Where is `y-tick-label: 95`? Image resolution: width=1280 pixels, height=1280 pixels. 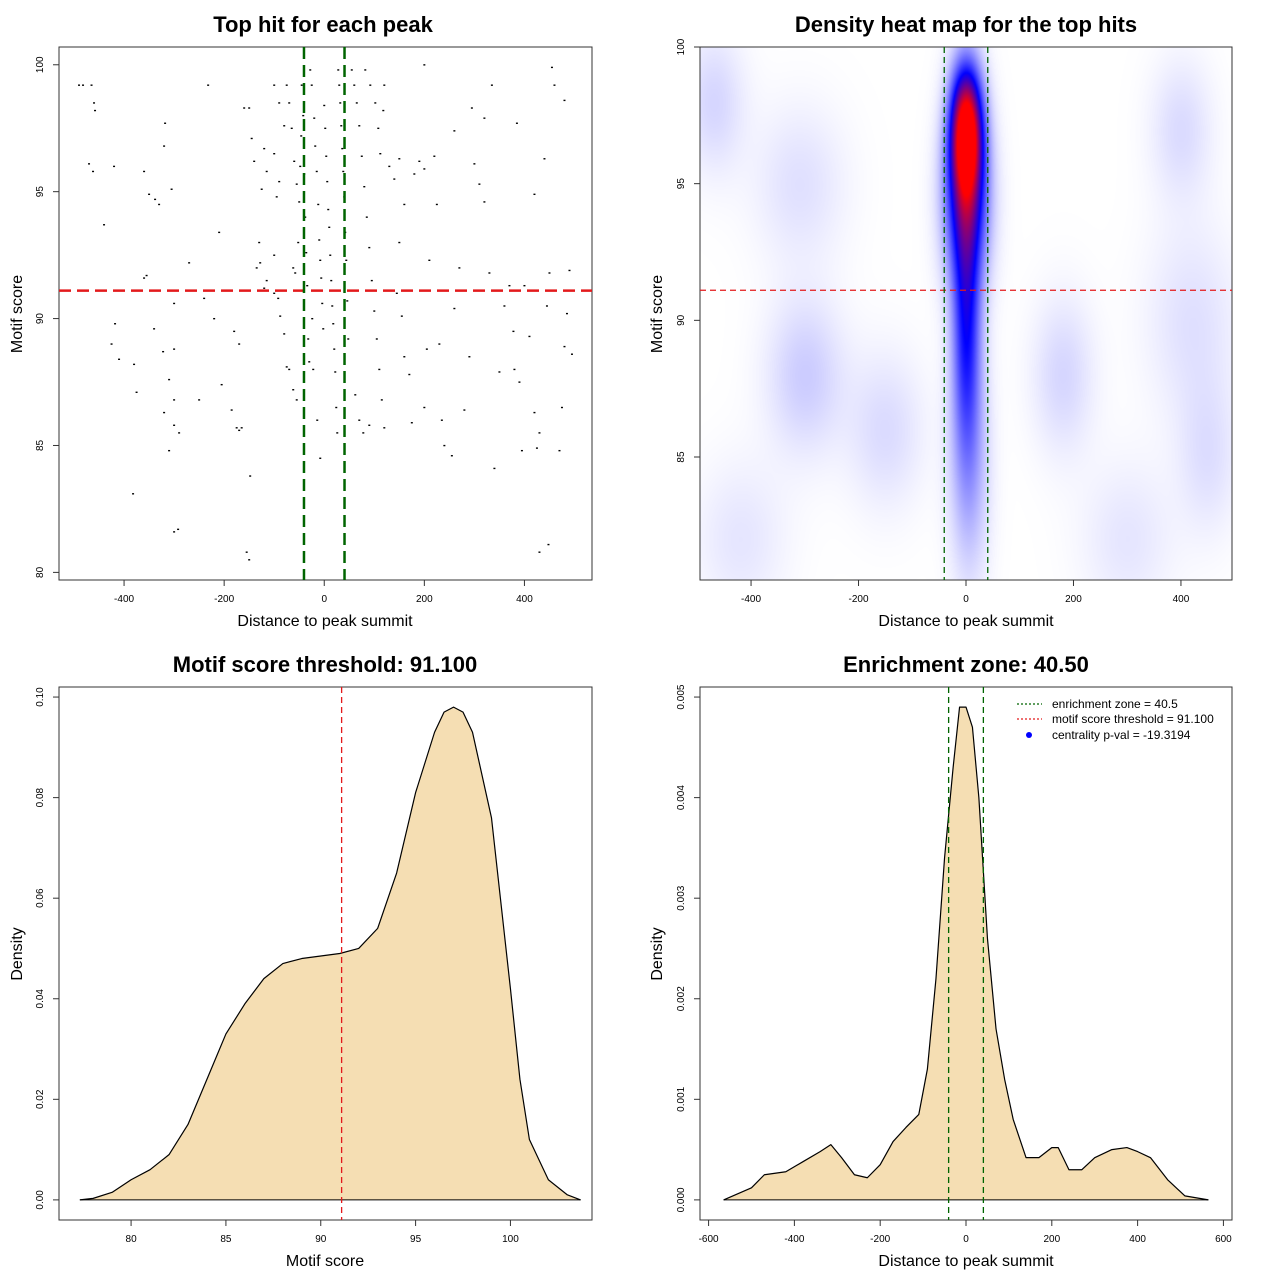
y-tick-label: 95 is located at coordinates (681, 184).